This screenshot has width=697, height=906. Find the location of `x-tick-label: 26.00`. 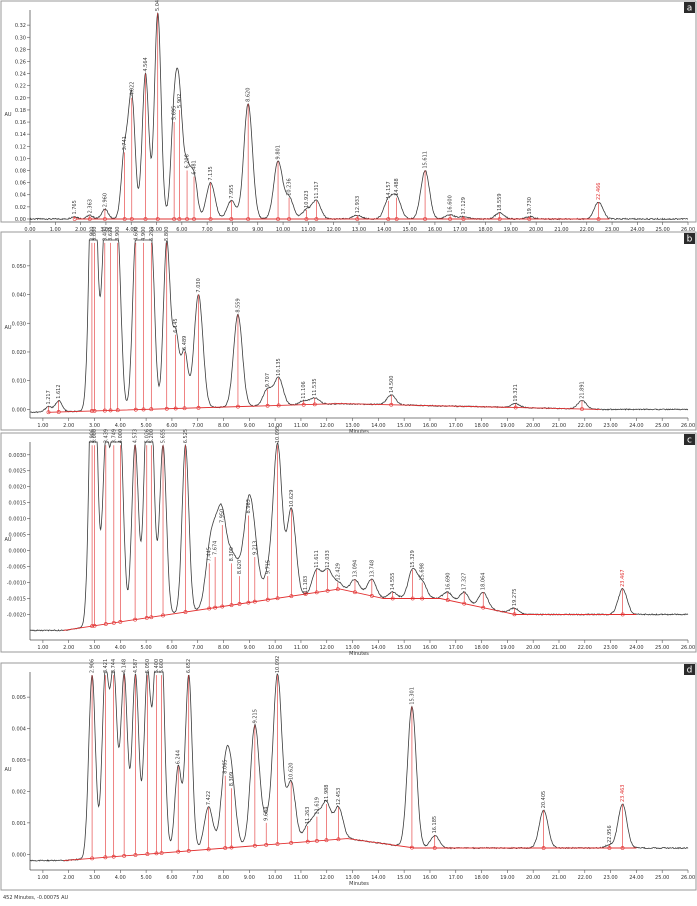

x-tick-label: 26.00 is located at coordinates (688, 878).